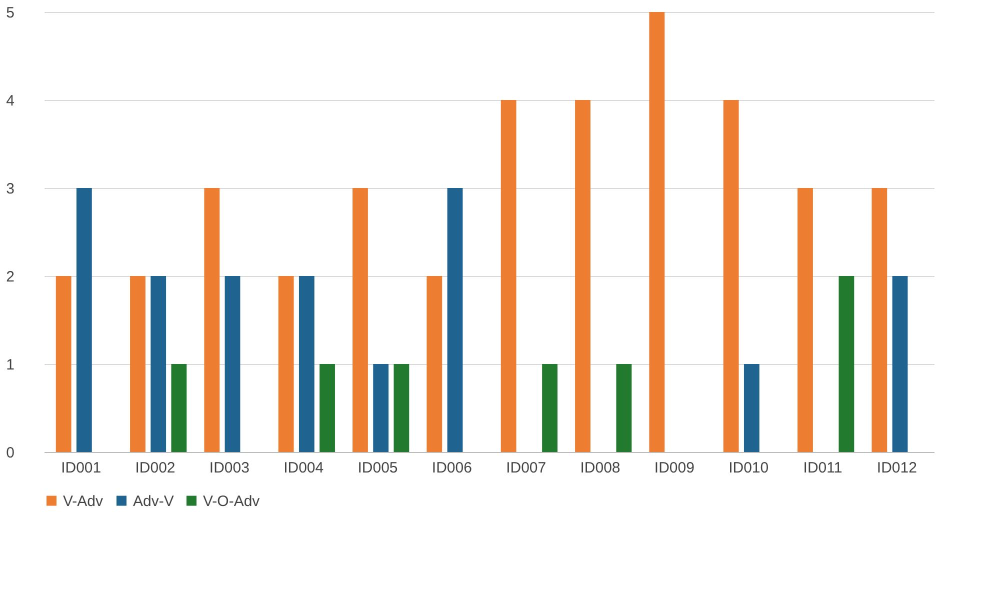 This screenshot has width=994, height=606. I want to click on x-tick-label: ID005, so click(378, 468).